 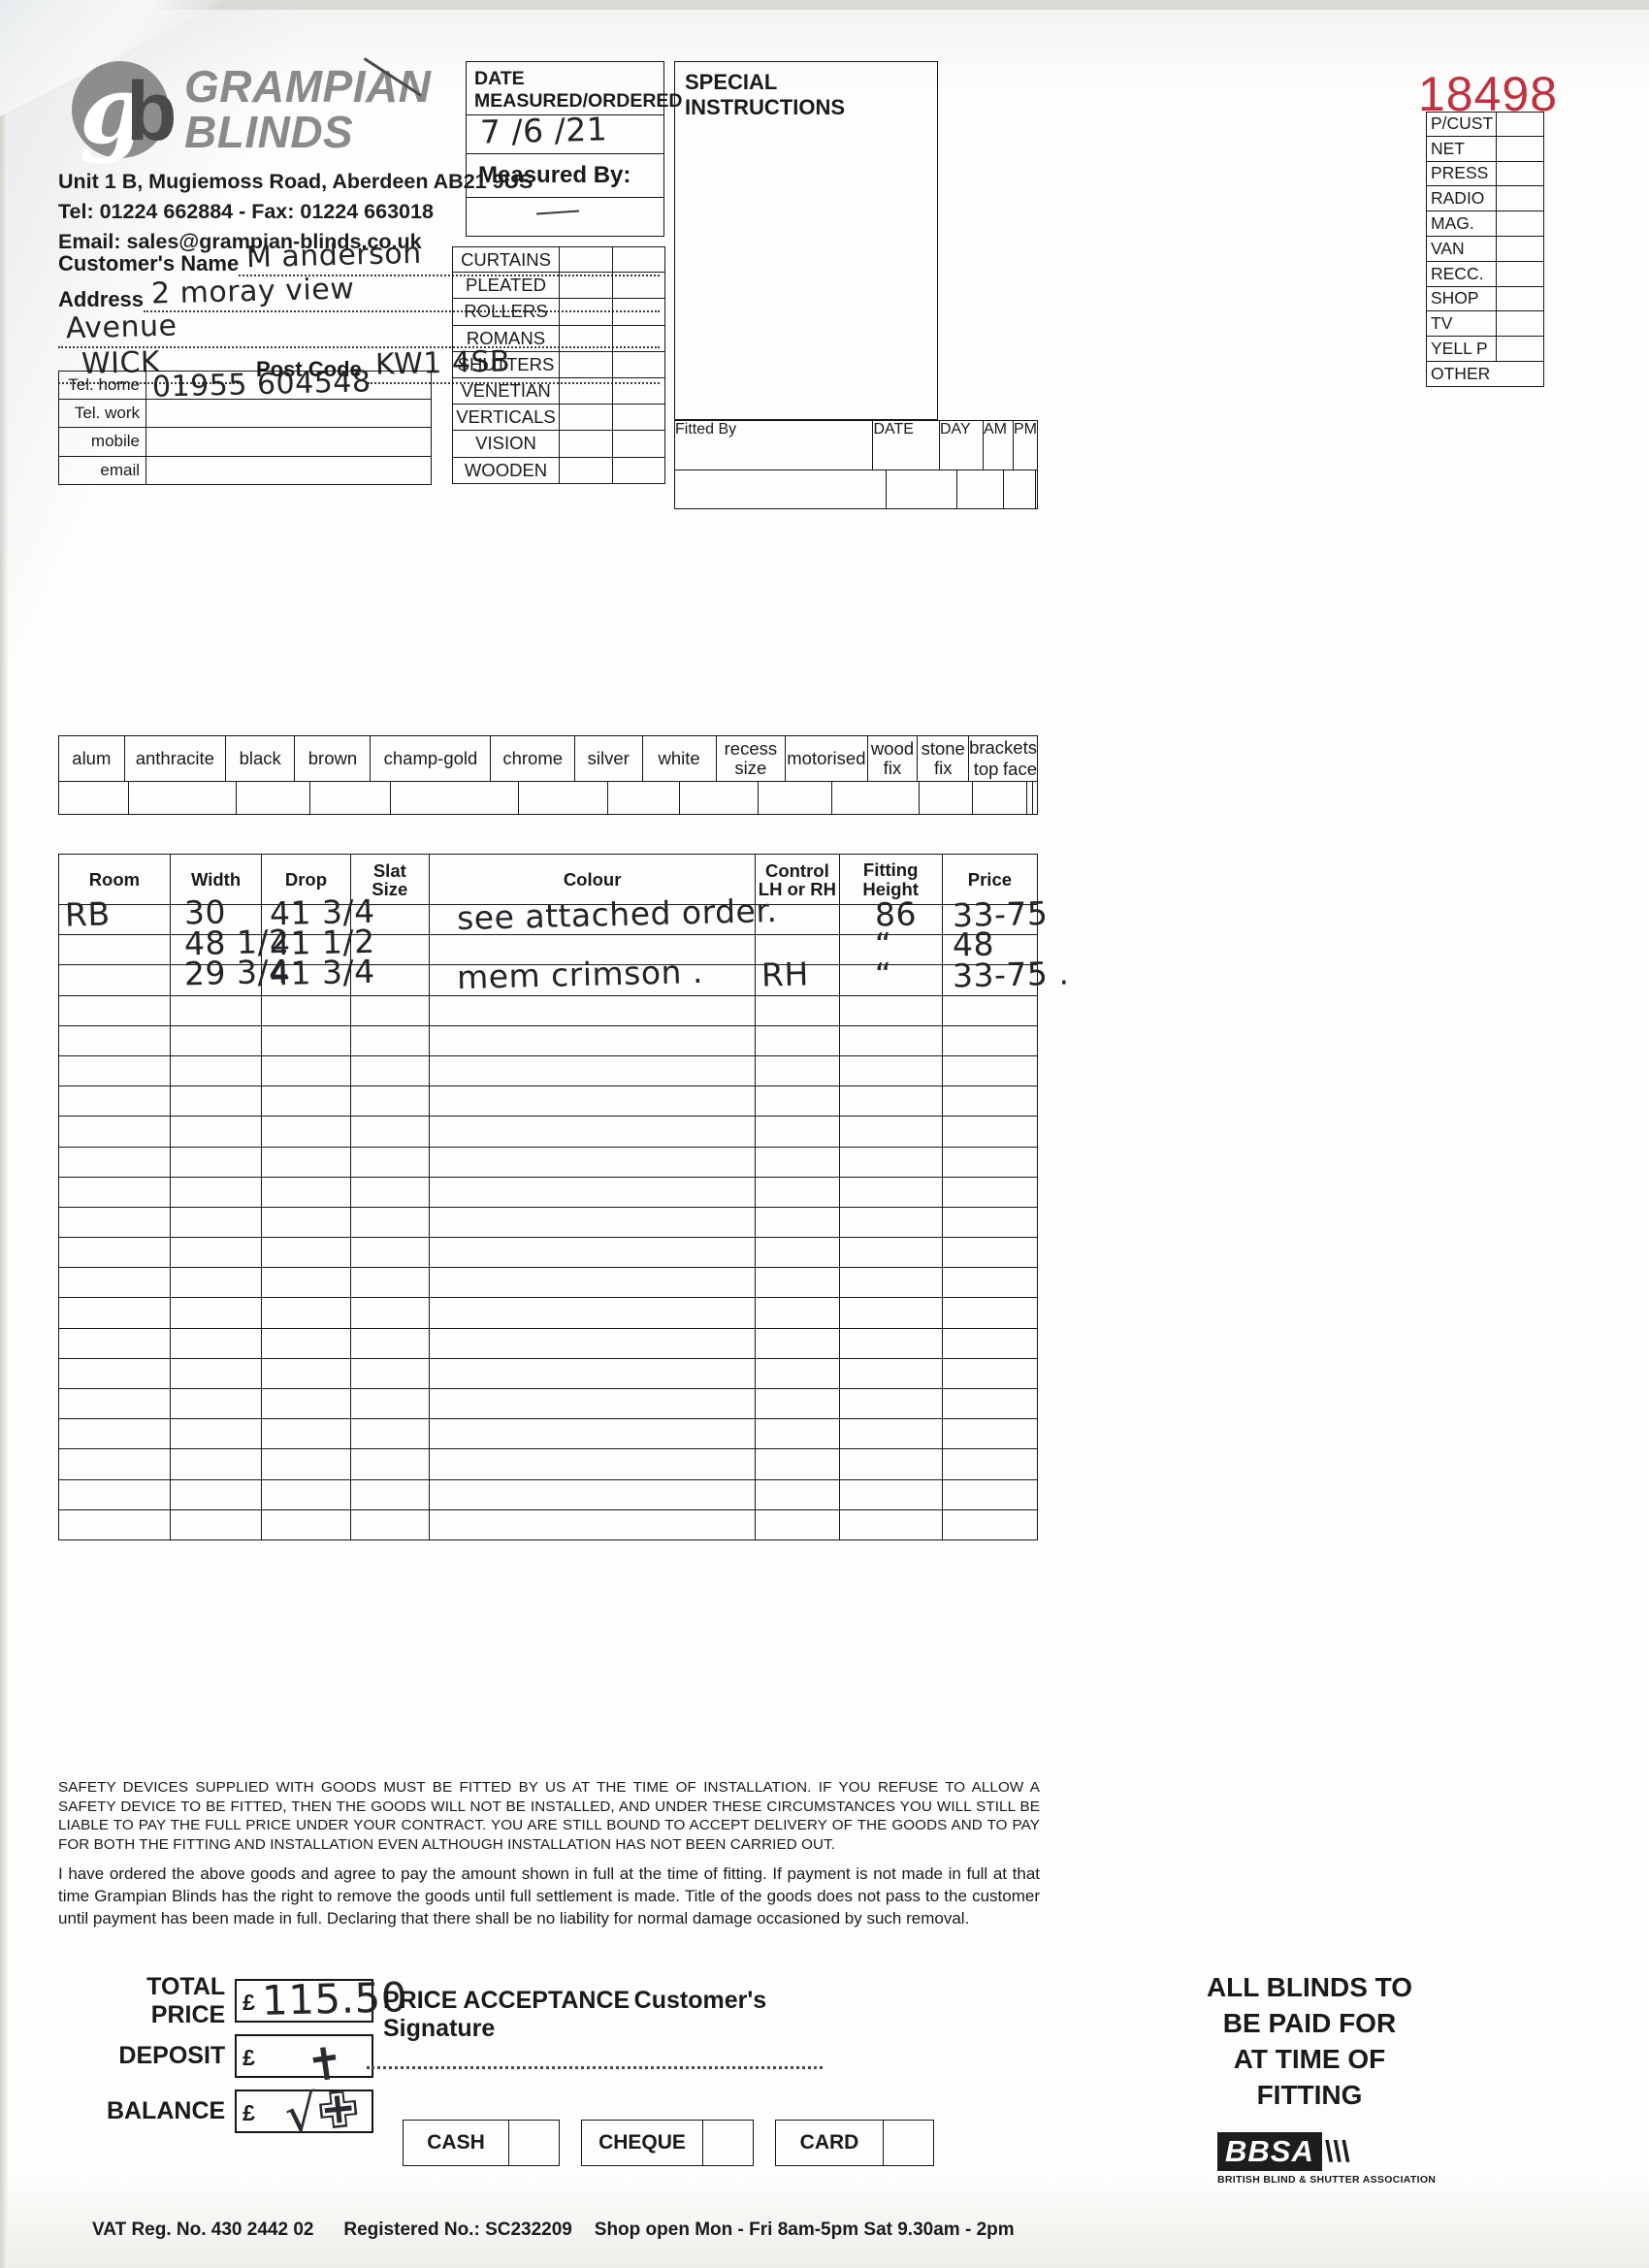 What do you see at coordinates (781, 489) in the screenshot?
I see `fitted-by-value-fitter` at bounding box center [781, 489].